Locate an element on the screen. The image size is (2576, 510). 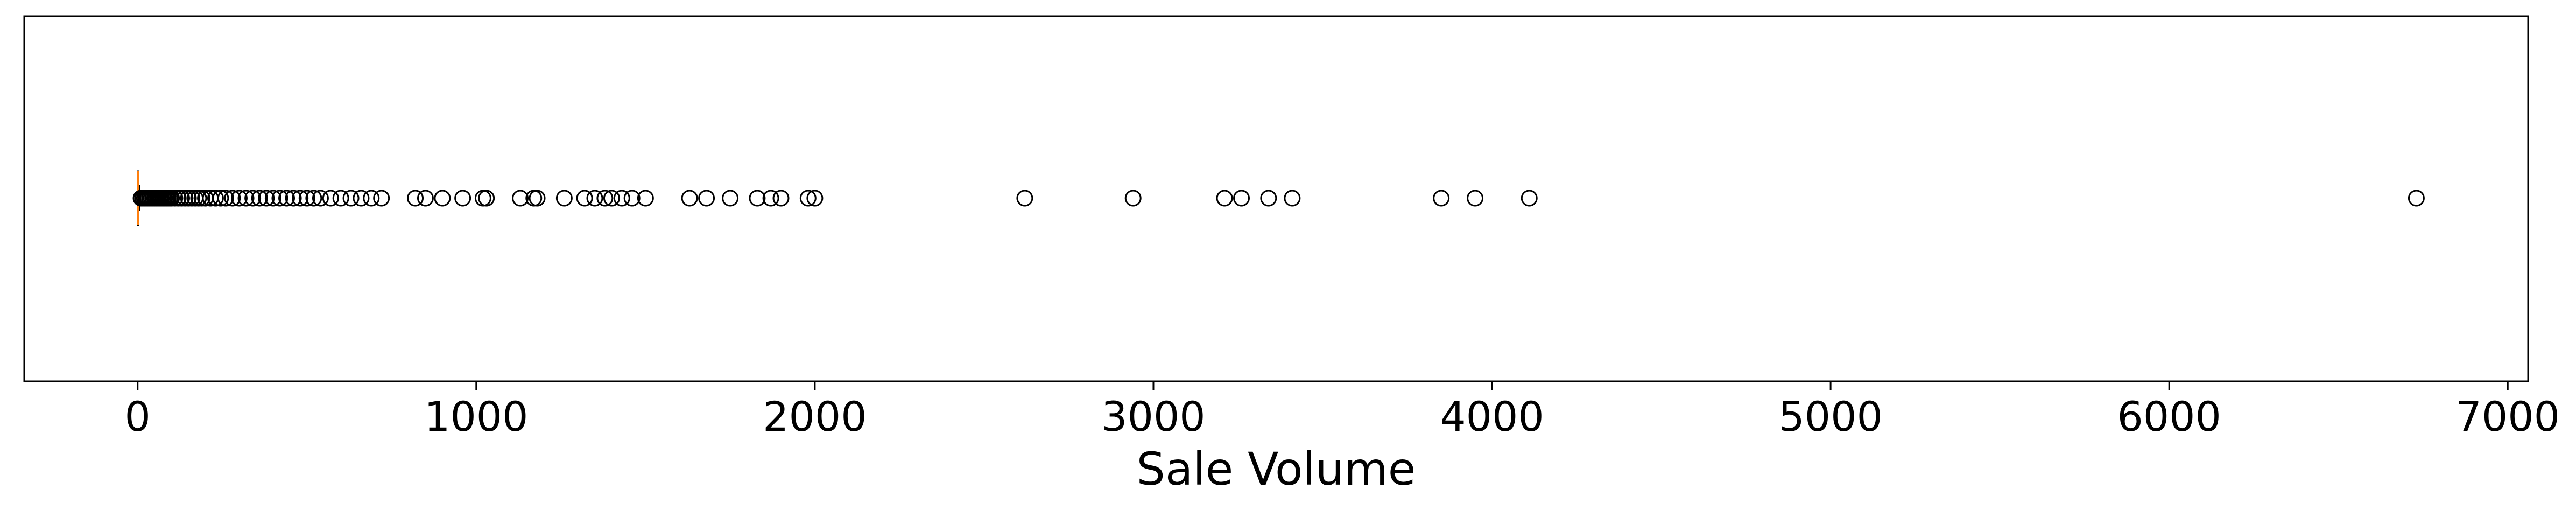
x-axis-ticks: 0 1000 2000 3000 4000 5000 6000 7000 is located at coordinates (1343, 411).